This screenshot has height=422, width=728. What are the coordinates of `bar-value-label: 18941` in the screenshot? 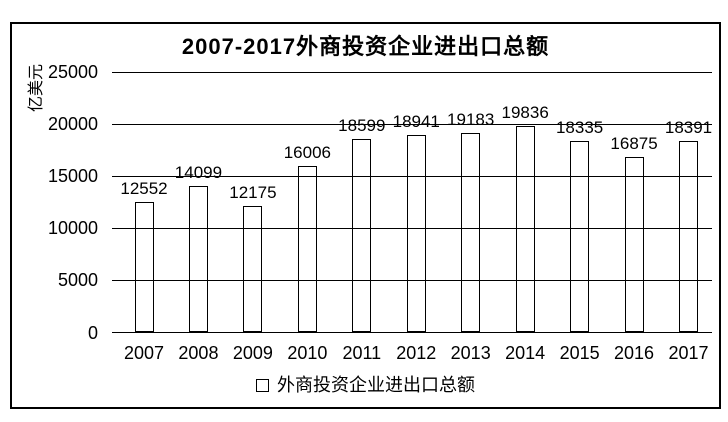 It's located at (416, 122).